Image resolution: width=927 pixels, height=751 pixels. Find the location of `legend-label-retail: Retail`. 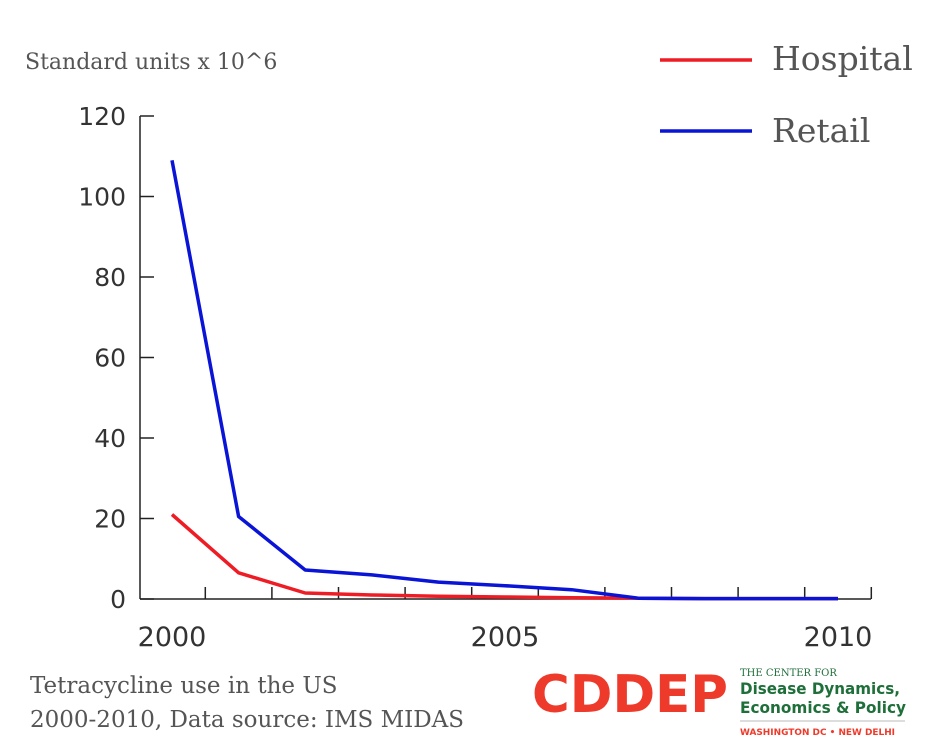

legend-label-retail: Retail is located at coordinates (821, 130).